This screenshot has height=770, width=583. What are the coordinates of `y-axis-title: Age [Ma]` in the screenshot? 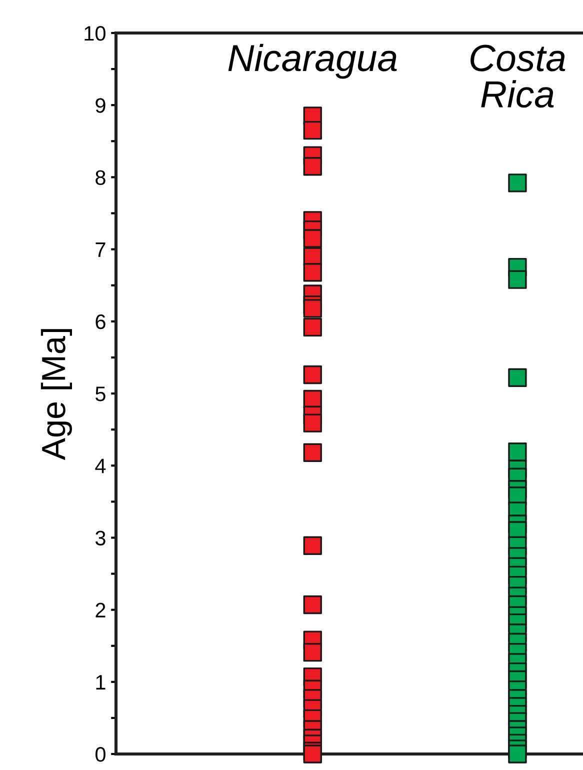 It's located at (56, 394).